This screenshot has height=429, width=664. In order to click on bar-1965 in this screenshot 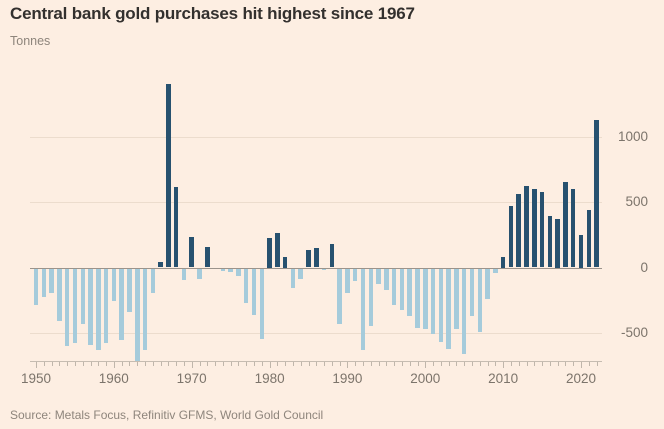, I will do `click(152, 280)`.